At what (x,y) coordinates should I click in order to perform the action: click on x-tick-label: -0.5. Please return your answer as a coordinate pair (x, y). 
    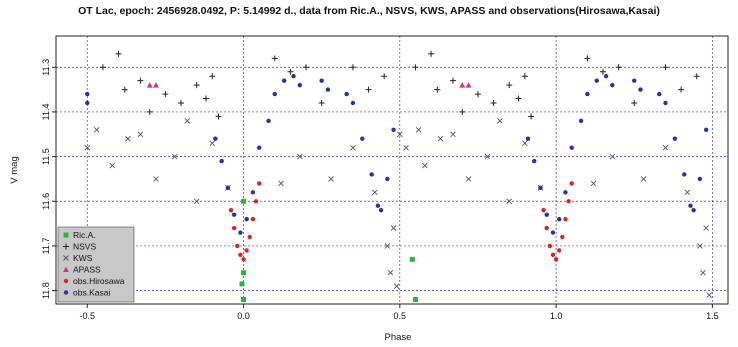
    Looking at the image, I should click on (87, 316).